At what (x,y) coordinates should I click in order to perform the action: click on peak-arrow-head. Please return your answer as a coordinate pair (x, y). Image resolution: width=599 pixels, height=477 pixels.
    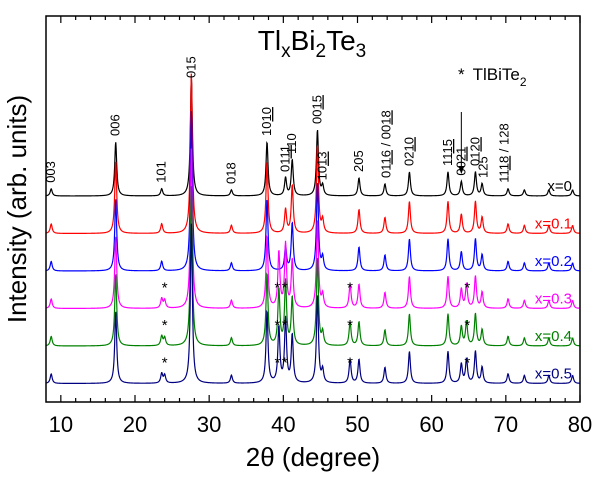
    Looking at the image, I should click on (461, 170).